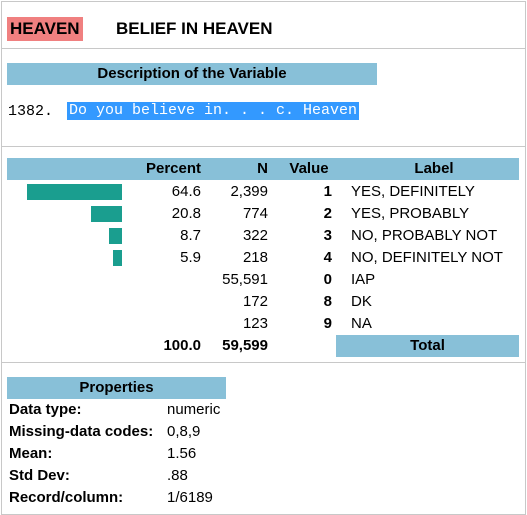  What do you see at coordinates (186, 213) in the screenshot?
I see `percent-cell: 20.8` at bounding box center [186, 213].